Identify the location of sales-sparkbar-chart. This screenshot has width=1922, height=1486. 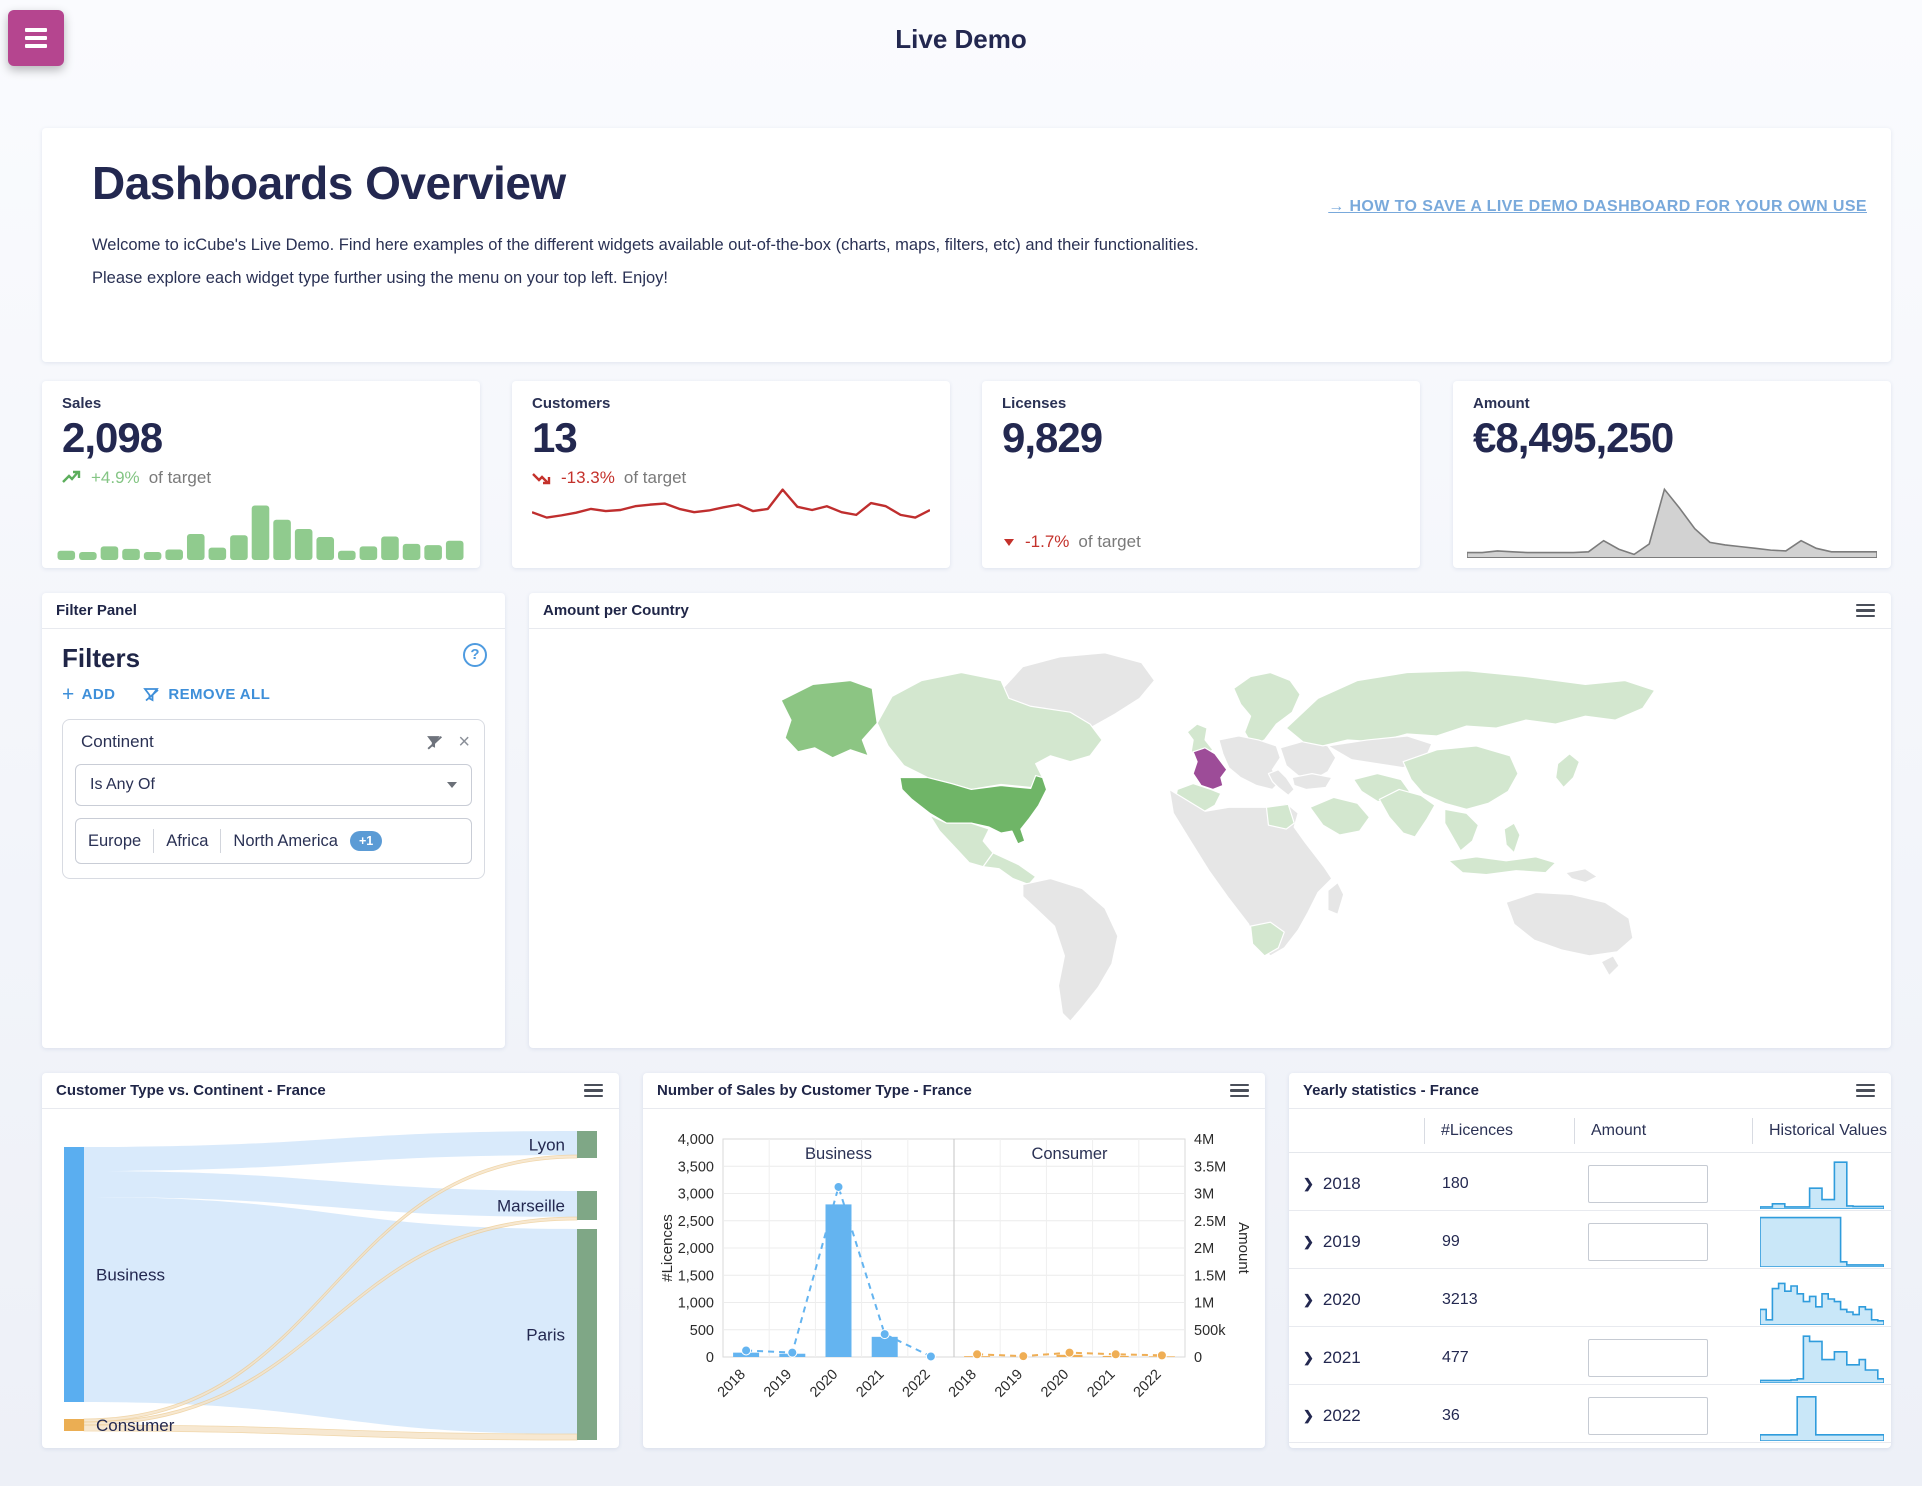
(261, 528).